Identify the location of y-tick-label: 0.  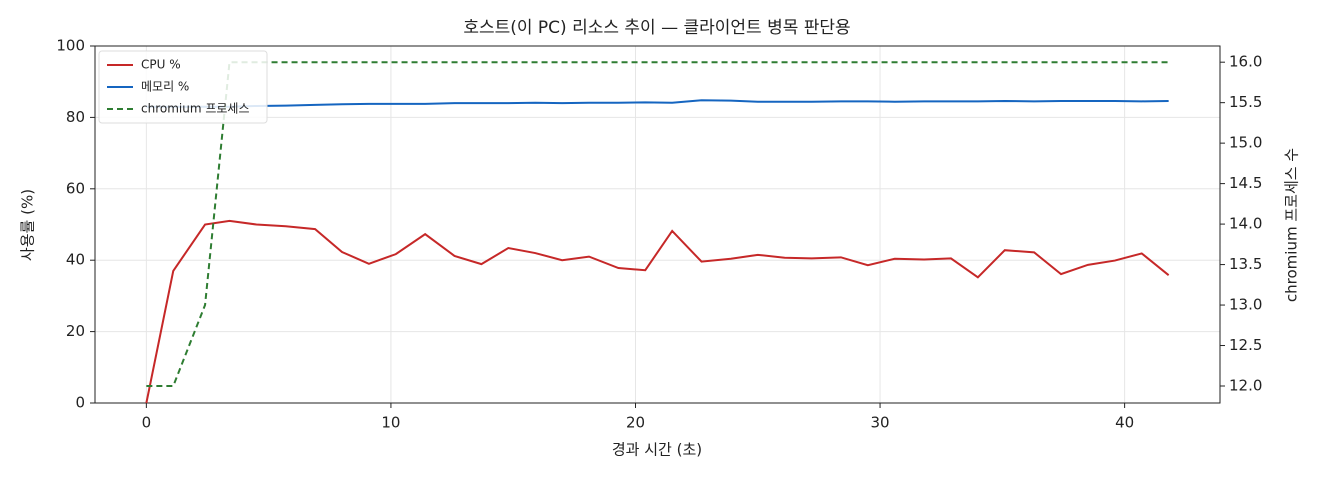
(80, 403).